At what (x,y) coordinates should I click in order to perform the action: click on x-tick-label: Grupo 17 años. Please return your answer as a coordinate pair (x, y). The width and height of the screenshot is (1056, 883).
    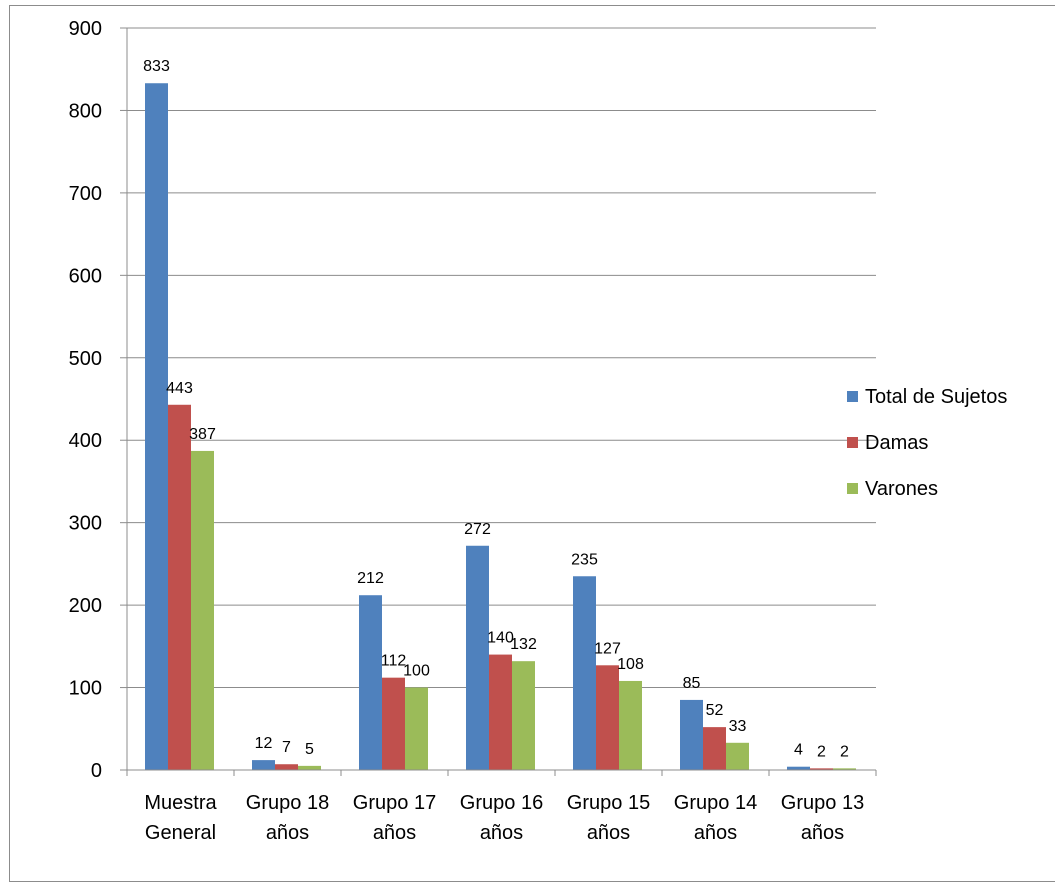
    Looking at the image, I should click on (394, 818).